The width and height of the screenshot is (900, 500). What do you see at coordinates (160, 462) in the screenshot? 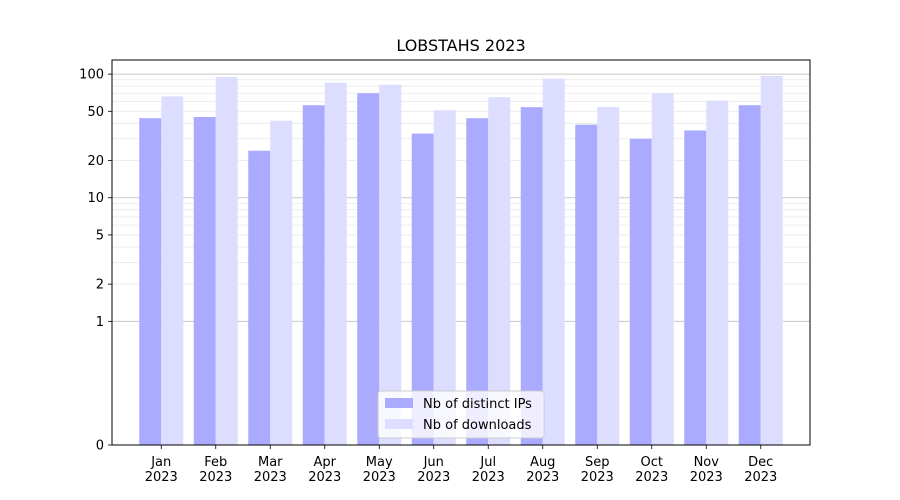
I see `x-tick-label: Jan` at bounding box center [160, 462].